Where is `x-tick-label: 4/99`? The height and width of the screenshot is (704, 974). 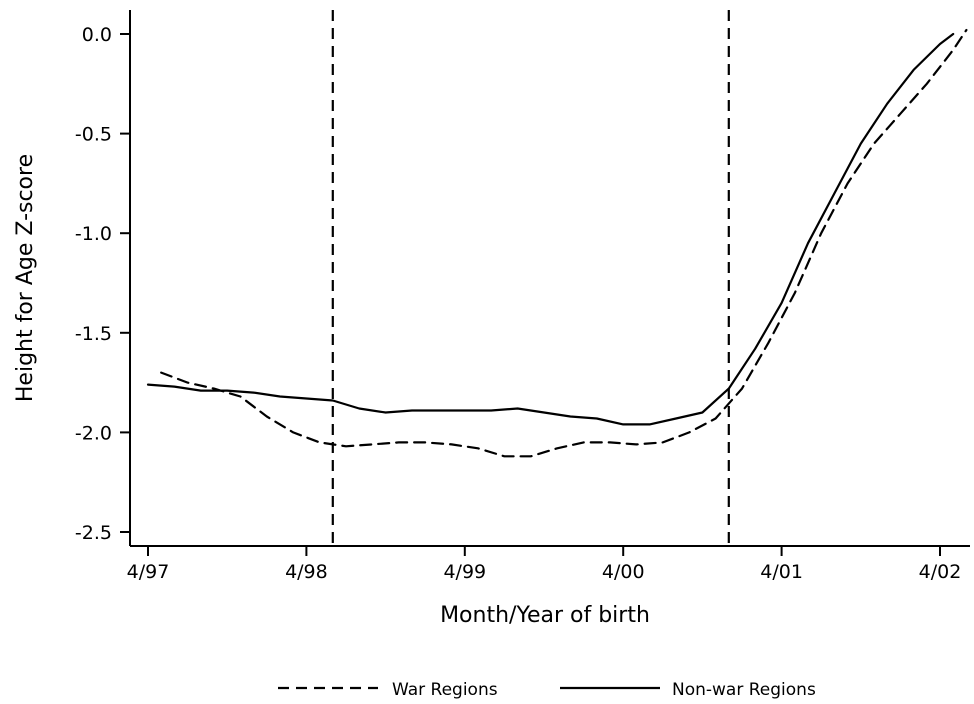
x-tick-label: 4/99 is located at coordinates (464, 572).